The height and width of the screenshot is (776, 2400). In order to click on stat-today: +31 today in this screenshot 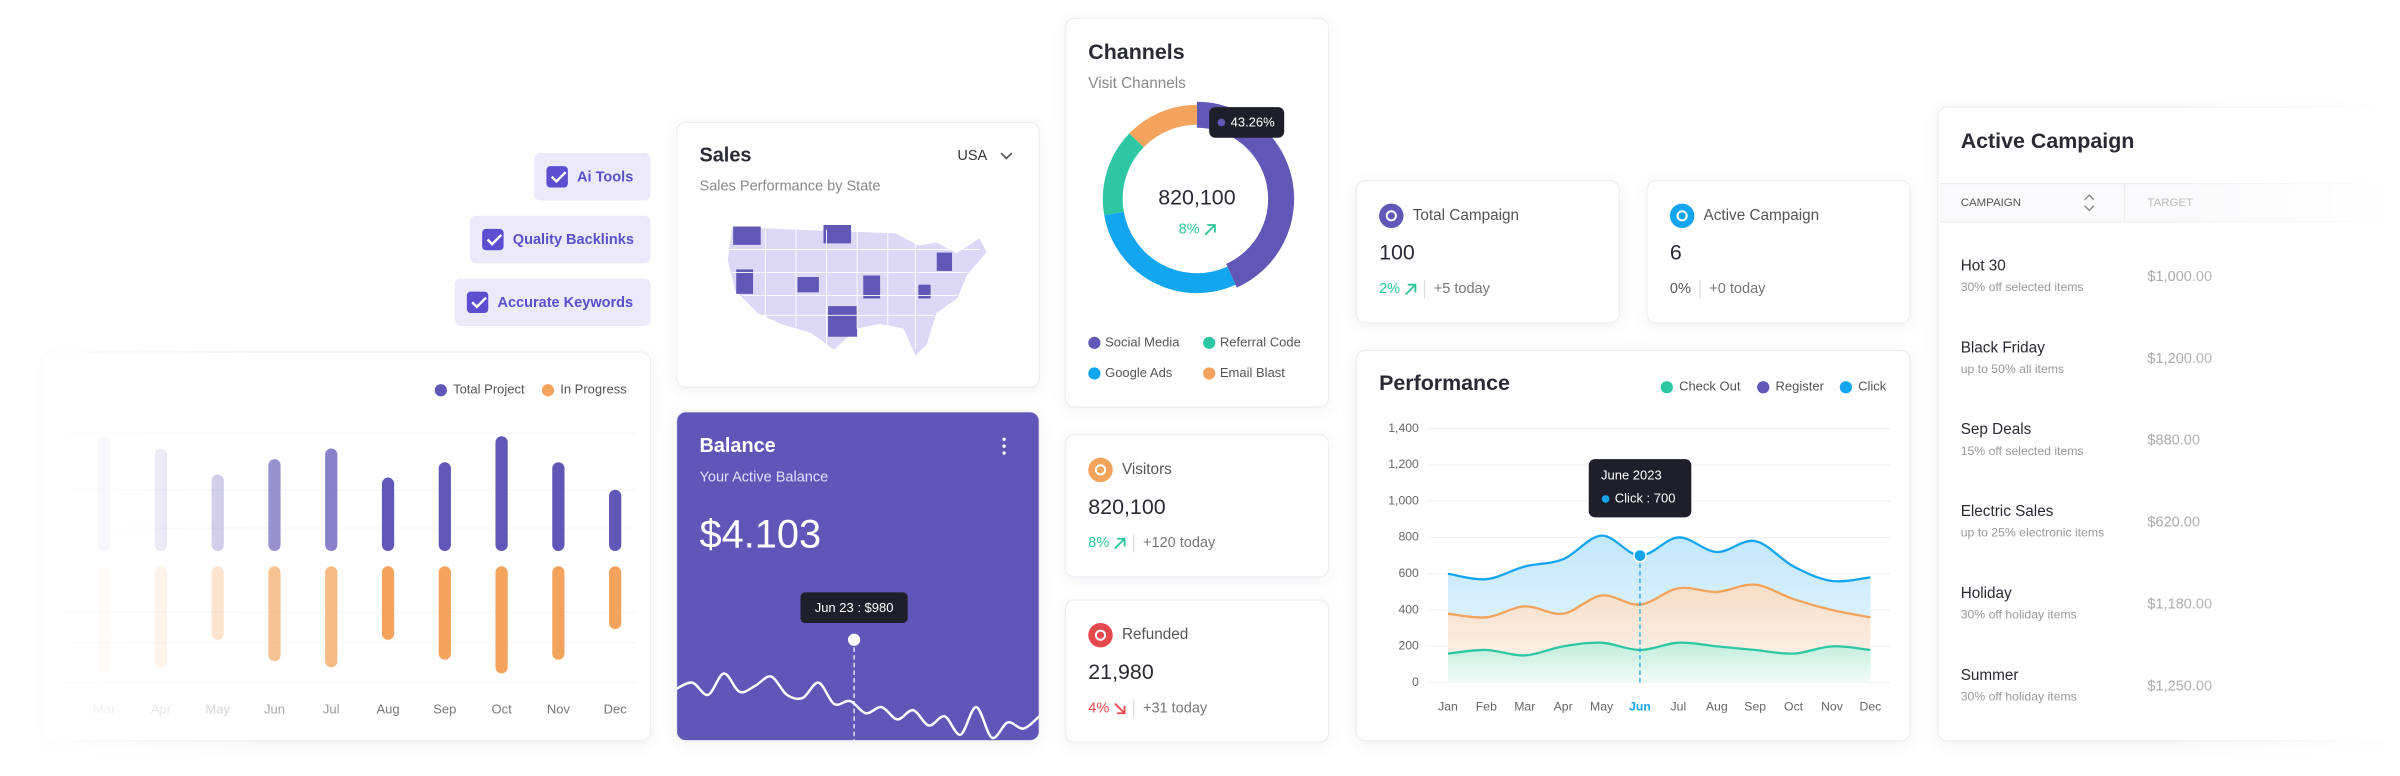, I will do `click(1175, 708)`.